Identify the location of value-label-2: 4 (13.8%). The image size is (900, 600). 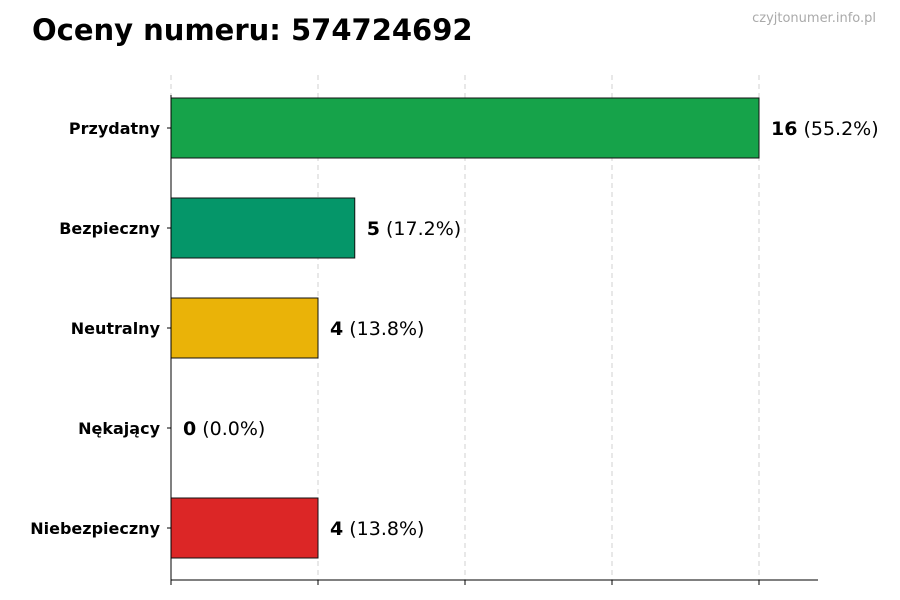
(377, 329).